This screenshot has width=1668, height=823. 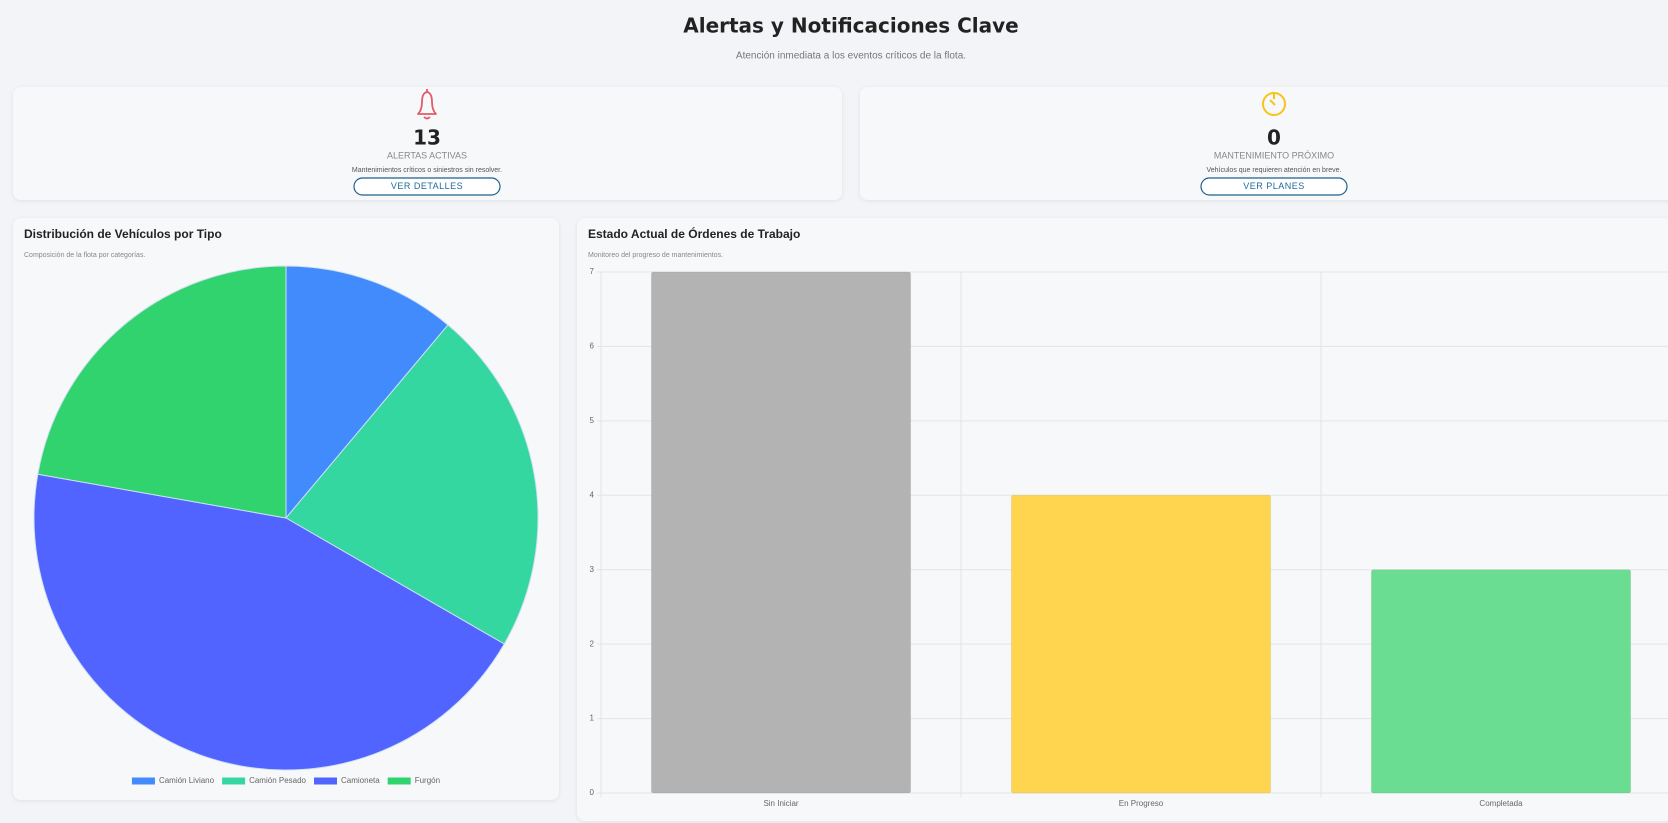 I want to click on legend-label: Camión Liviano, so click(x=187, y=780).